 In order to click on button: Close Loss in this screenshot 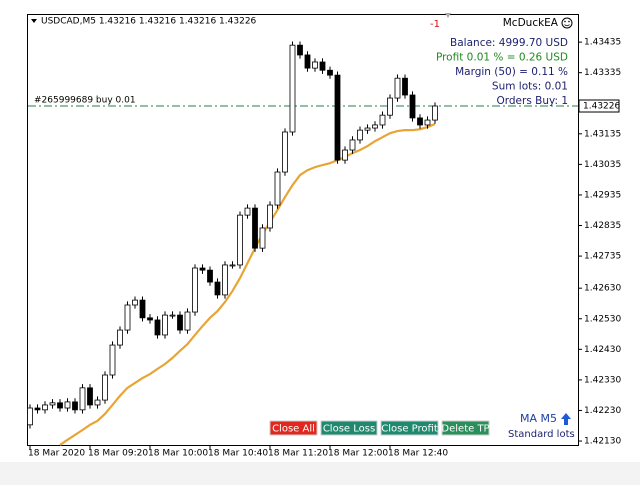, I will do `click(349, 428)`.